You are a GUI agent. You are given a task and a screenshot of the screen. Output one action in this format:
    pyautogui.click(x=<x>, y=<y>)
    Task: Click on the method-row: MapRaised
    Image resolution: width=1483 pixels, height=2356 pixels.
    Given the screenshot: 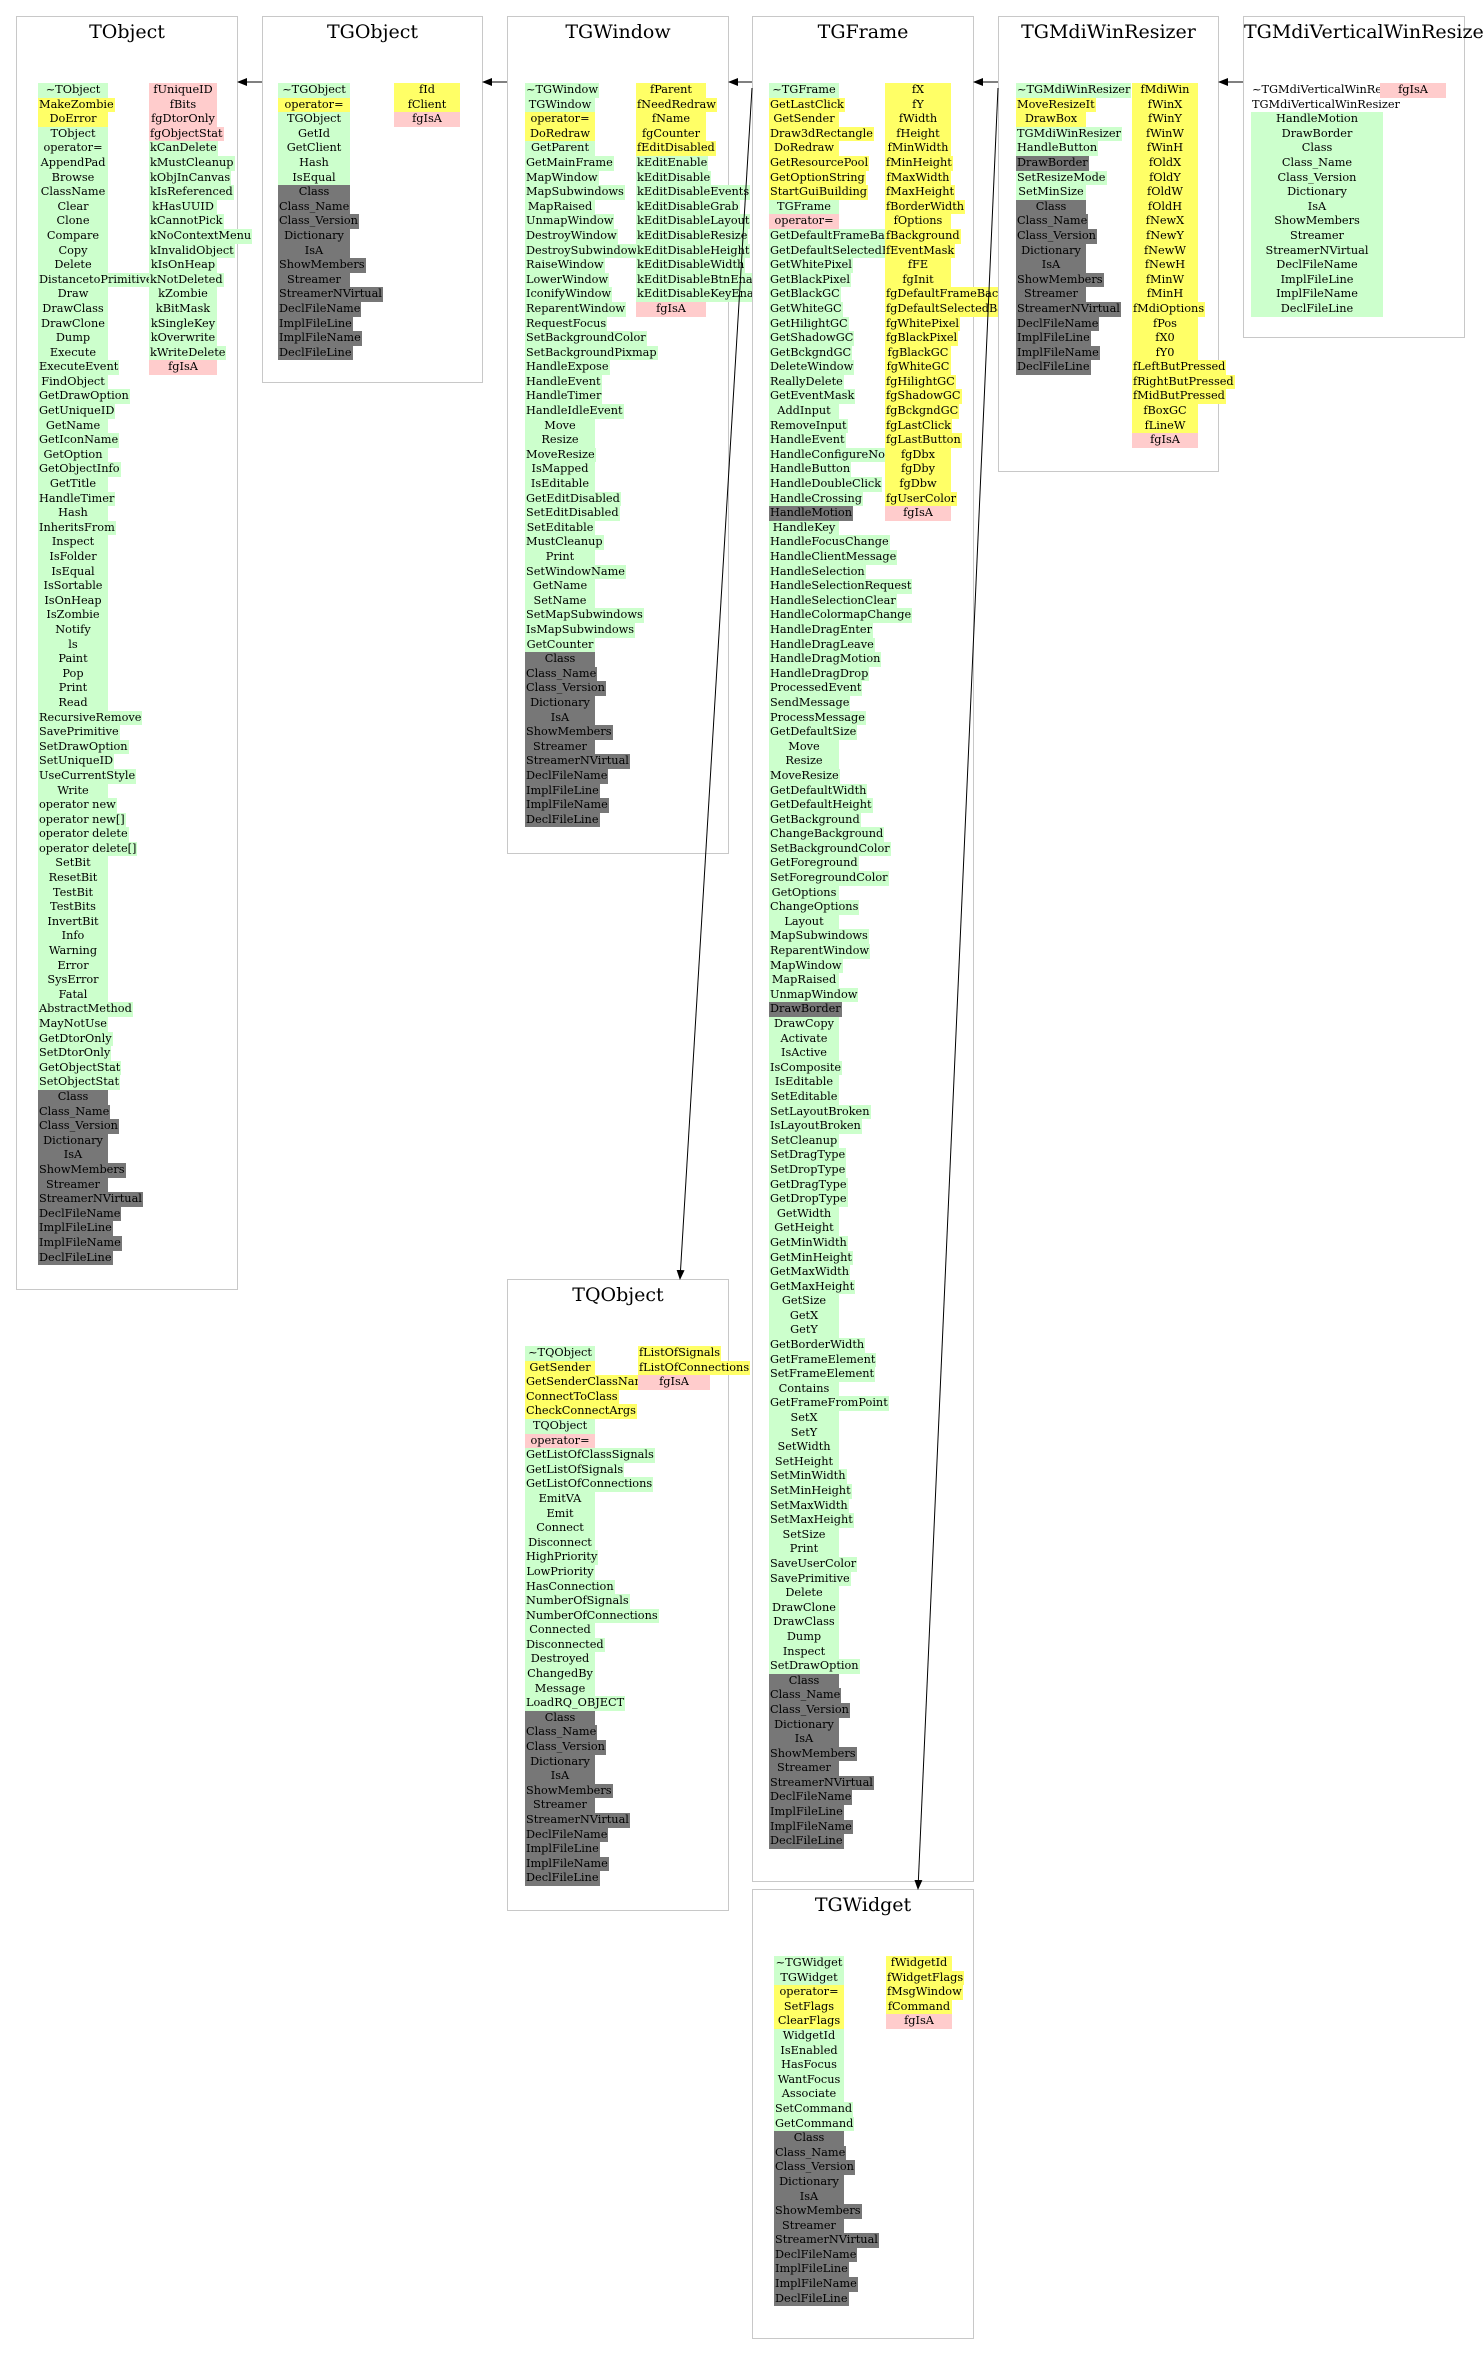 What is the action you would take?
    pyautogui.click(x=560, y=207)
    